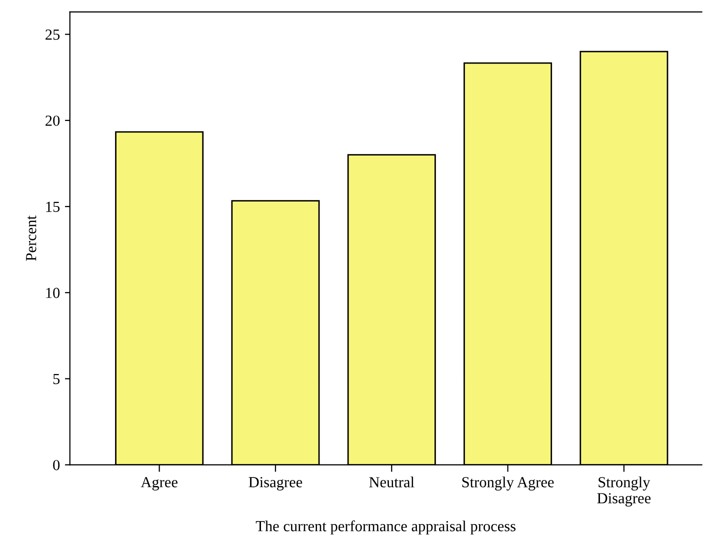 The image size is (706, 543). What do you see at coordinates (159, 483) in the screenshot?
I see `x-tick-label: Agree` at bounding box center [159, 483].